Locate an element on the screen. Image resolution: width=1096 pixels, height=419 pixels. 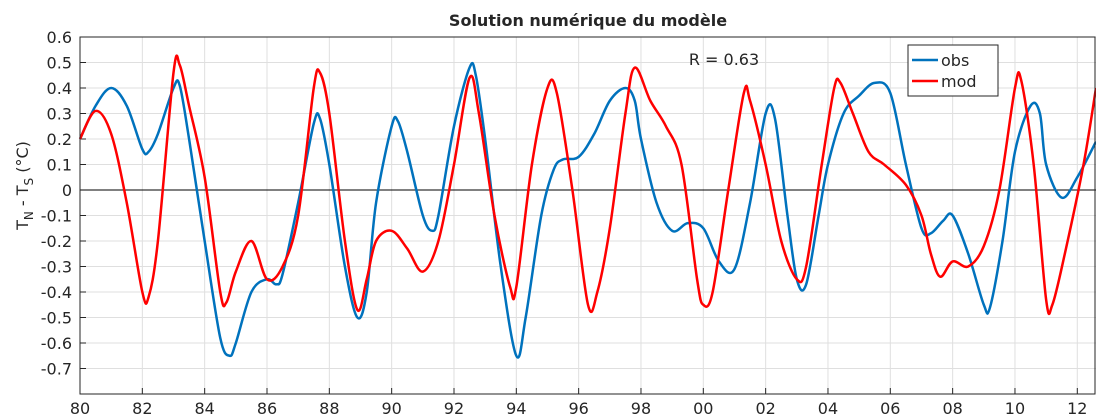
y-axis-label-part: S is located at coordinates (29, 182).